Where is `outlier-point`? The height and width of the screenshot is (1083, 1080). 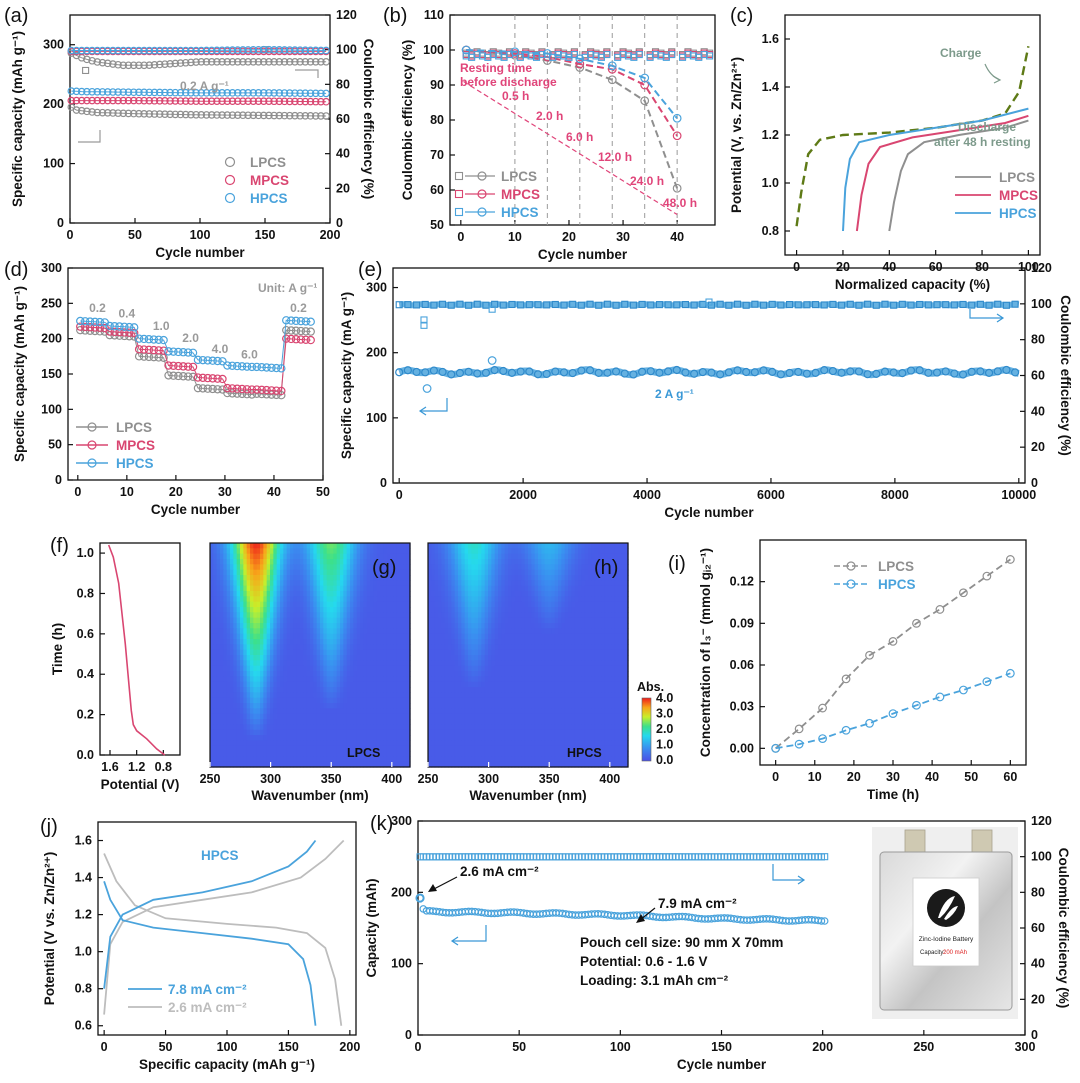 outlier-point is located at coordinates (86, 70).